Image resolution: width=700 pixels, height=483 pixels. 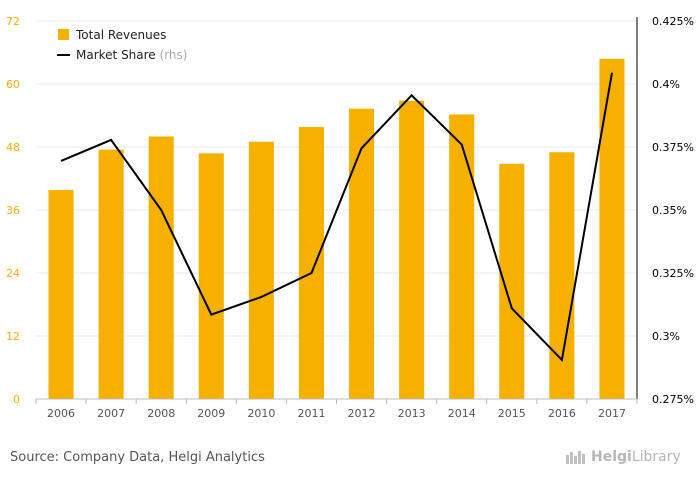 What do you see at coordinates (120, 35) in the screenshot?
I see `legend-label-total-revenues: Total Revenues` at bounding box center [120, 35].